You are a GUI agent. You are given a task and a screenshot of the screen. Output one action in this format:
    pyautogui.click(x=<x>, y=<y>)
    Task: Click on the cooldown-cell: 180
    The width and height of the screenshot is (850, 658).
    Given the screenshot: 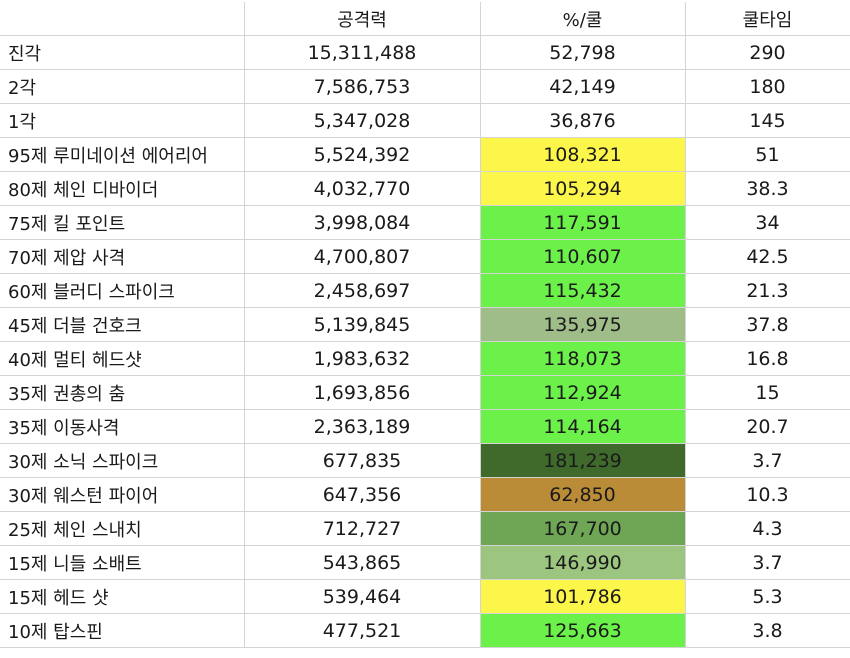 What is the action you would take?
    pyautogui.click(x=767, y=86)
    